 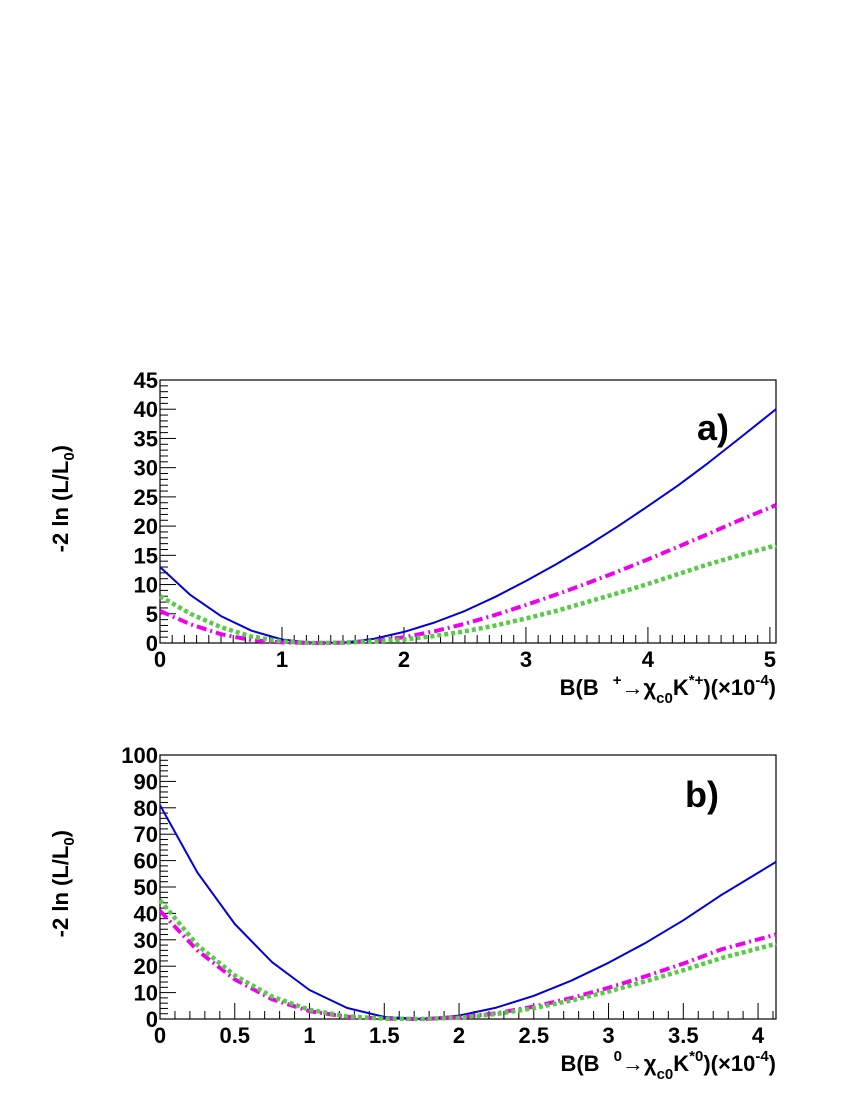 I want to click on x-tick-label: 2.5, so click(x=533, y=1035).